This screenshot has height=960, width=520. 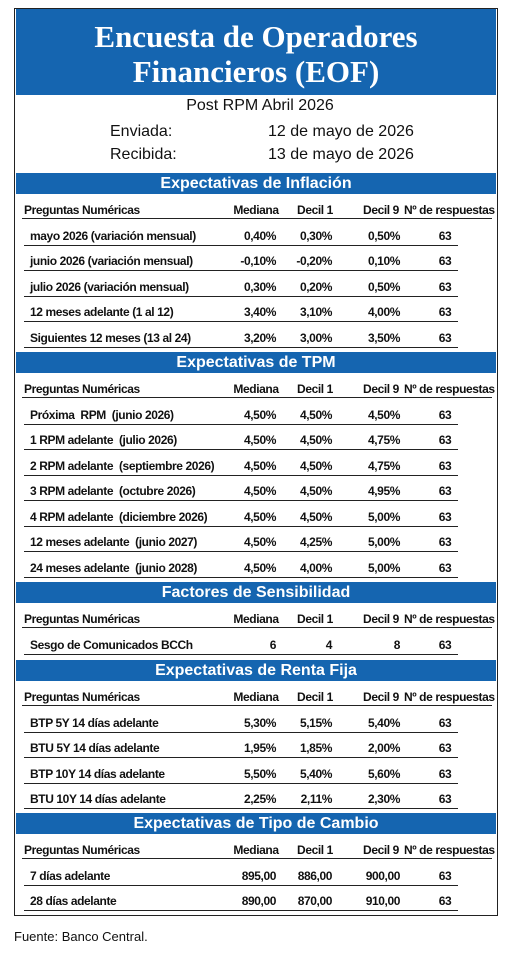 I want to click on row-label: 2 RPM adelante (septiembre 2026), so click(x=122, y=465).